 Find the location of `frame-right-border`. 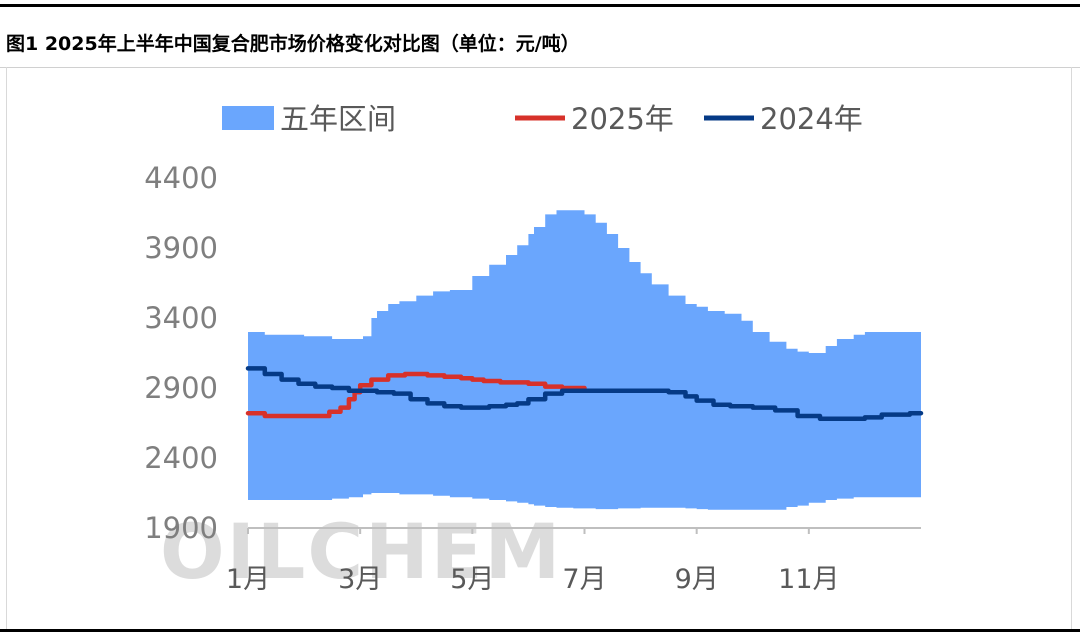

frame-right-border is located at coordinates (1071, 348).